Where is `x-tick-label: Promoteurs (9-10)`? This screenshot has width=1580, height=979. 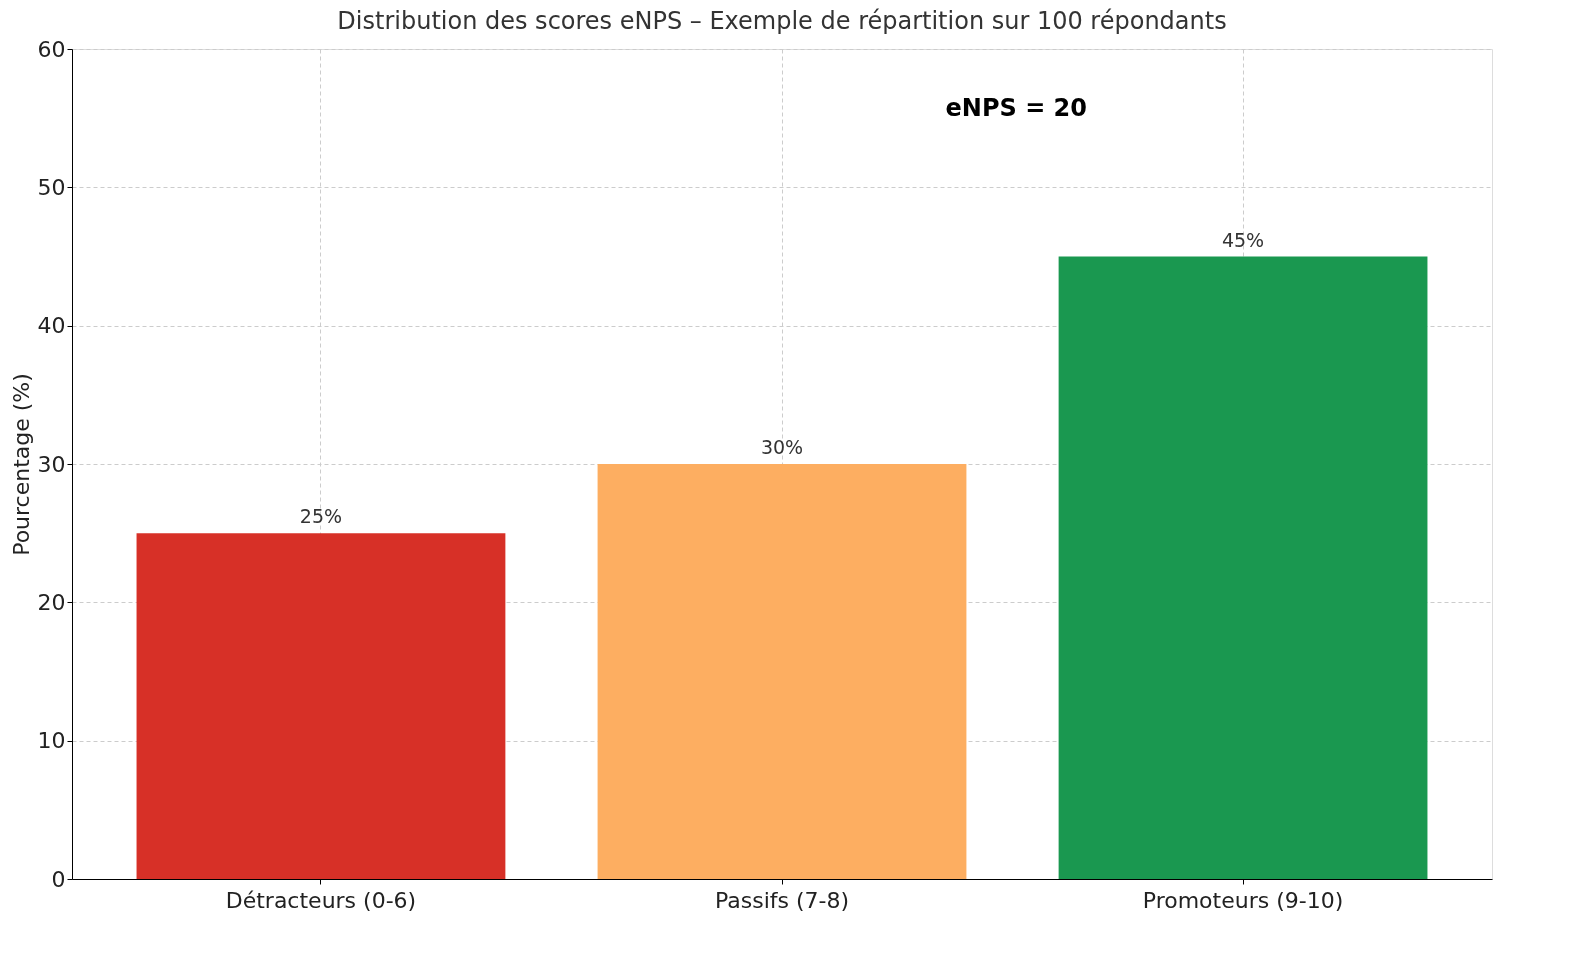
x-tick-label: Promoteurs (9-10) is located at coordinates (1243, 900).